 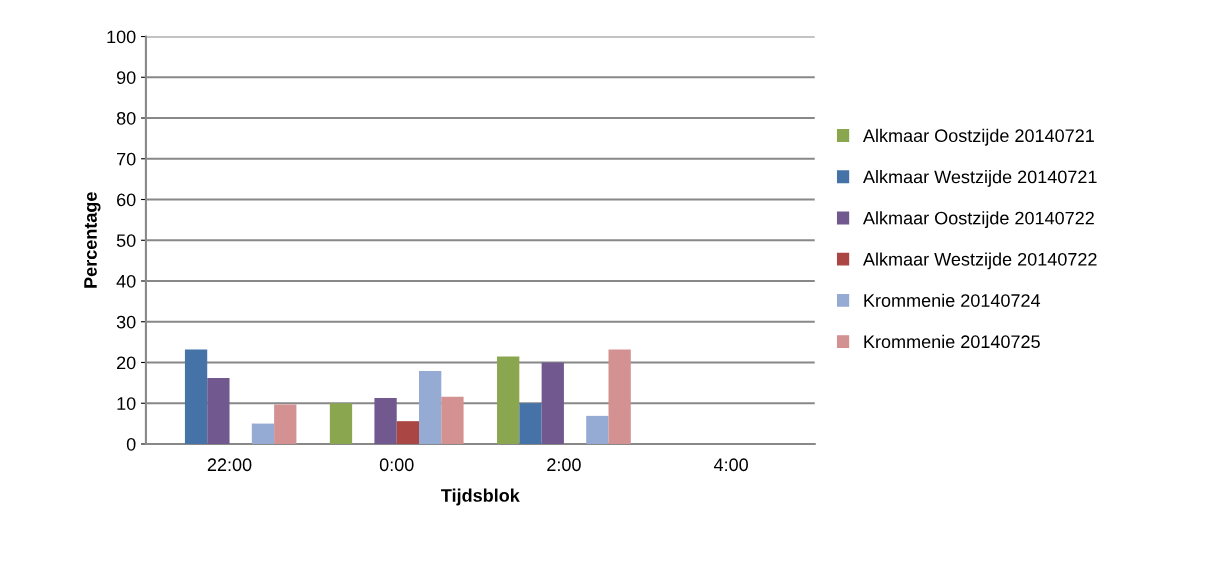 What do you see at coordinates (126, 159) in the screenshot?
I see `y-tick-label: 70` at bounding box center [126, 159].